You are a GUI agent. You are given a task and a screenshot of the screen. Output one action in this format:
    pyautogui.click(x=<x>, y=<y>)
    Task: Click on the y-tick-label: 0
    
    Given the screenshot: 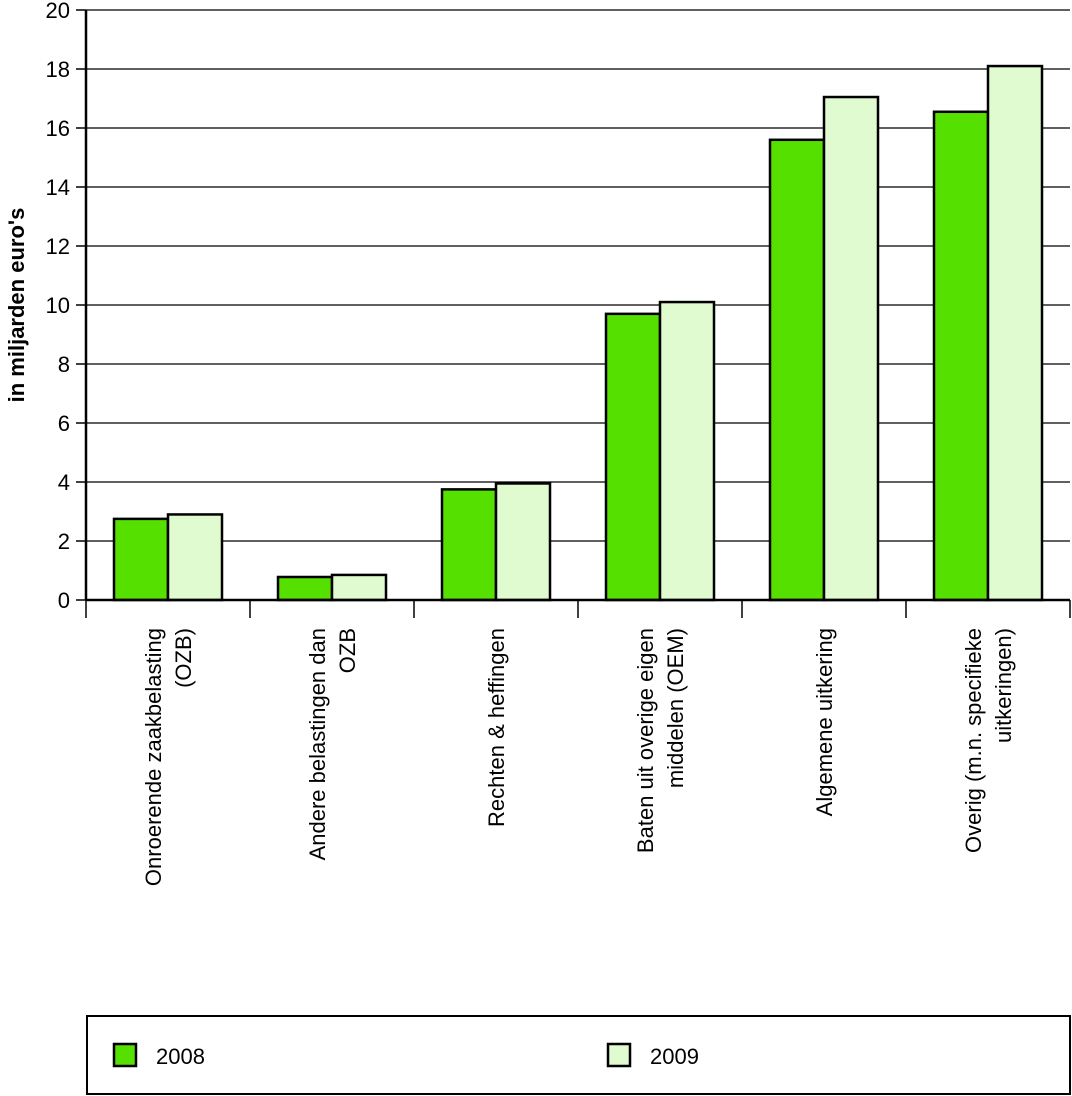 What is the action you would take?
    pyautogui.click(x=64, y=600)
    